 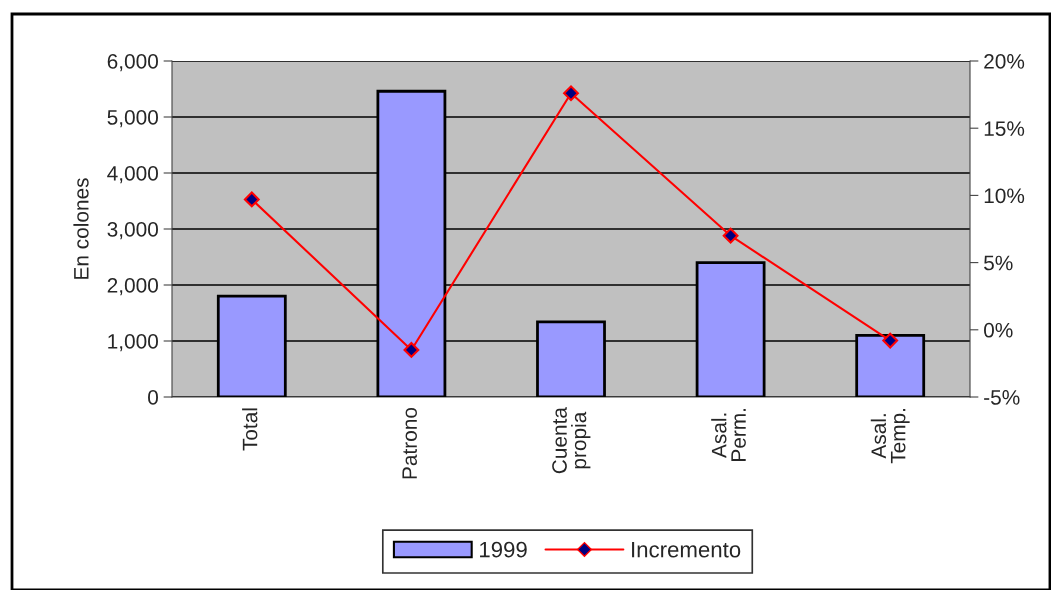 What do you see at coordinates (250, 429) in the screenshot?
I see `x-tick-label: Total` at bounding box center [250, 429].